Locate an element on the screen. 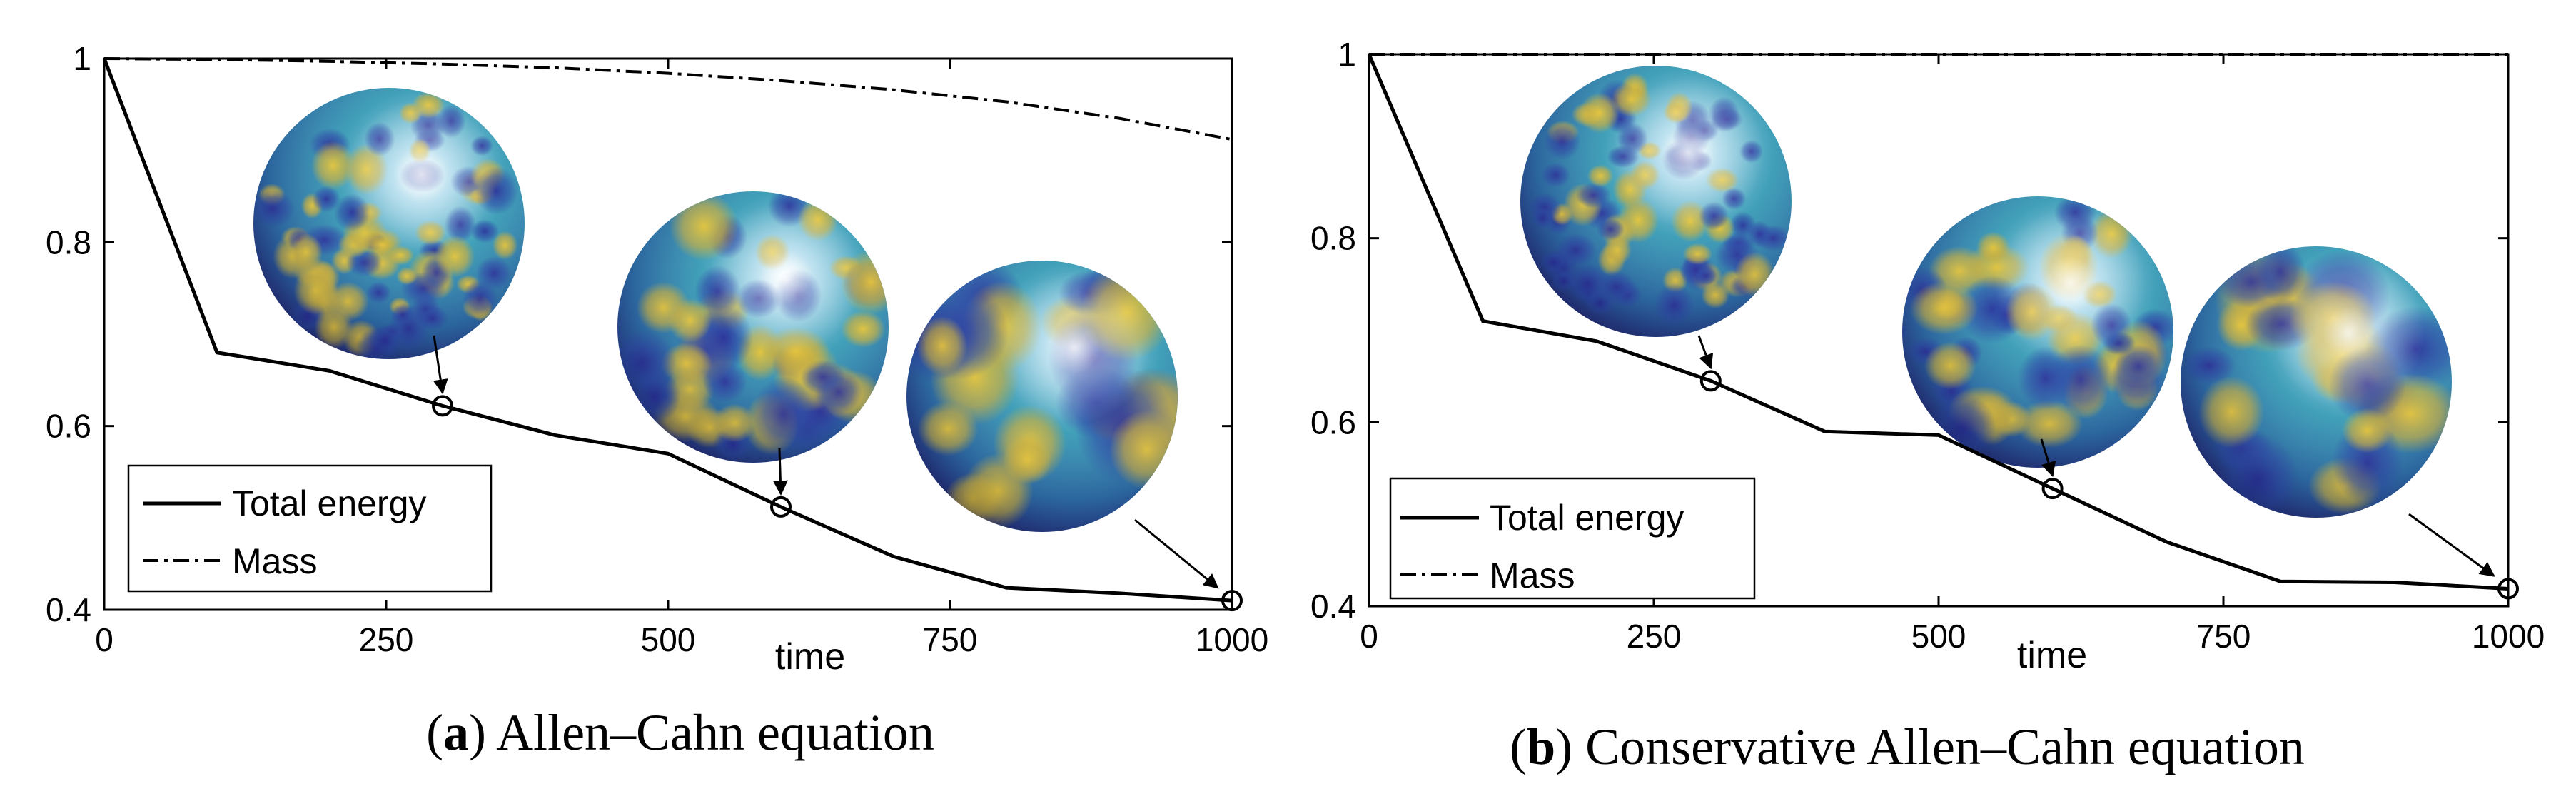 This screenshot has width=2576, height=794. caption-a: (a) Allen–Cahn equation is located at coordinates (680, 732).